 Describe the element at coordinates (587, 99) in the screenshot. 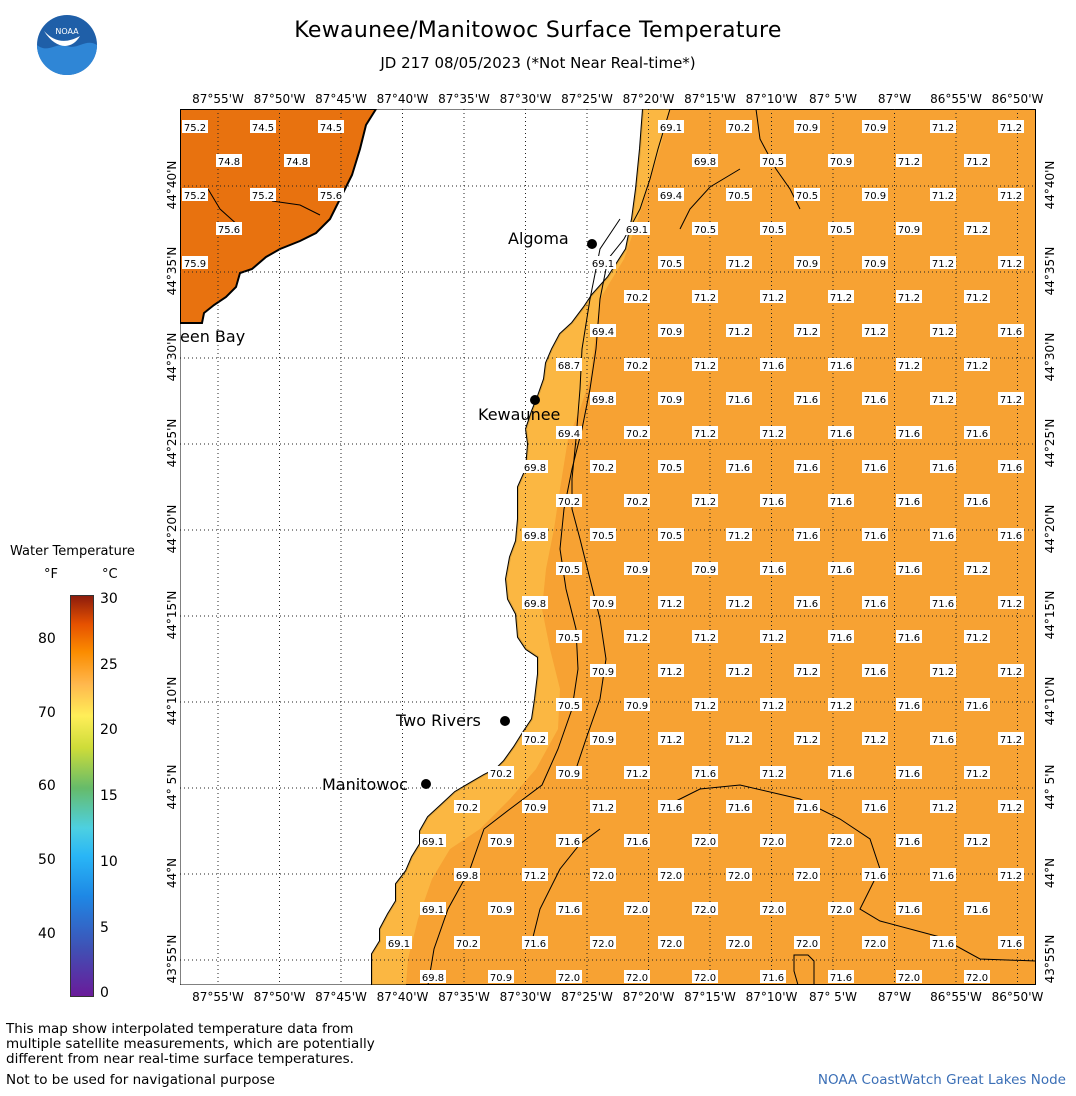

I see `lon-label: 87°25'W` at that location.